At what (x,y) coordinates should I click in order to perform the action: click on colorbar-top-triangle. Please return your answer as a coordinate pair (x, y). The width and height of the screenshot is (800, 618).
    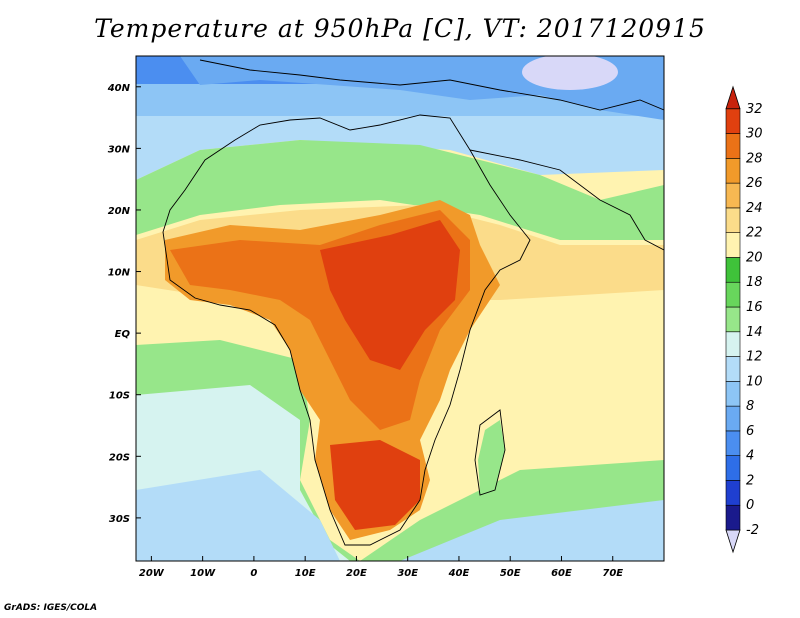
    Looking at the image, I should click on (733, 97).